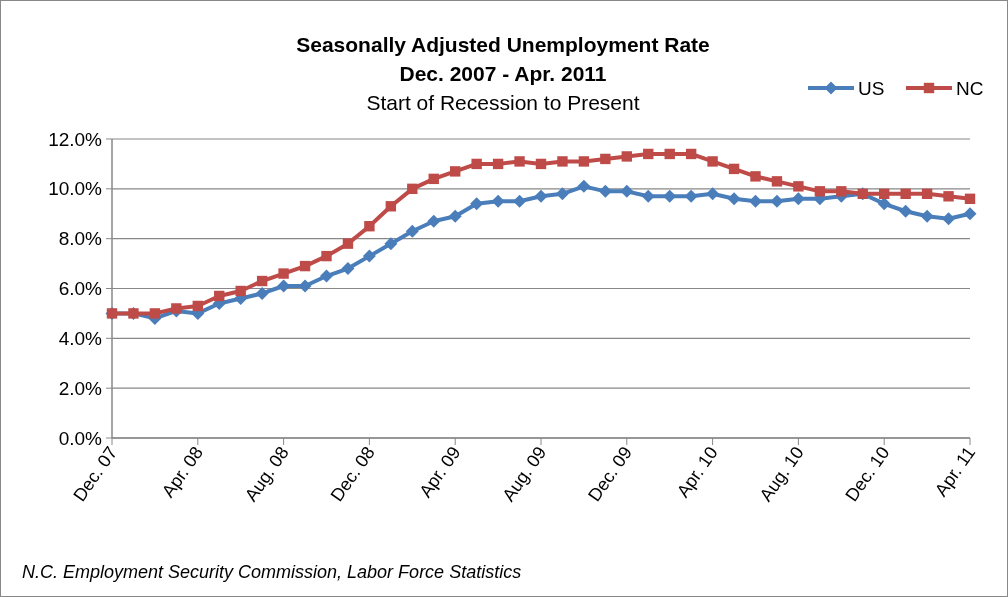  What do you see at coordinates (697, 472) in the screenshot?
I see `x-tick-label: Apr. 10` at bounding box center [697, 472].